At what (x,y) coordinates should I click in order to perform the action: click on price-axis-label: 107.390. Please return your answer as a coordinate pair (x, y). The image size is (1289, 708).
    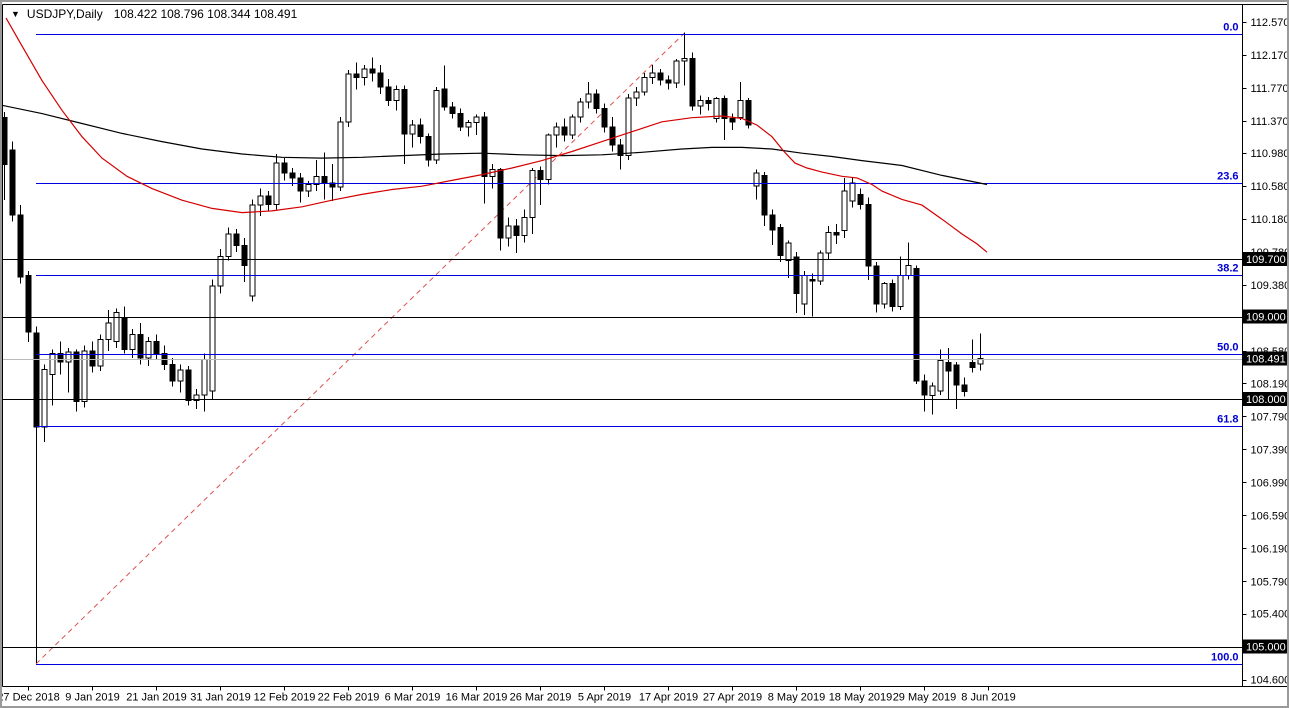
    Looking at the image, I should click on (1269, 450).